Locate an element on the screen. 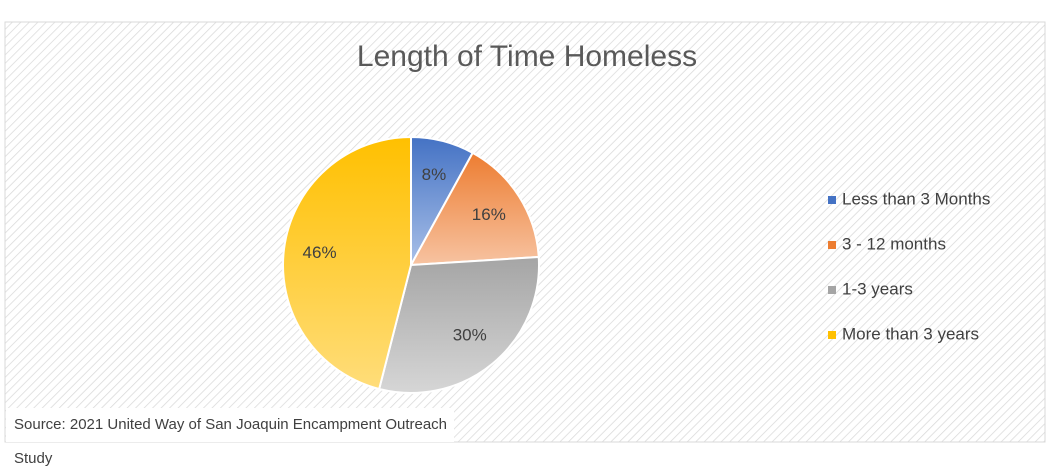 This screenshot has height=476, width=1051. legend-label: More than 3 years is located at coordinates (910, 333).